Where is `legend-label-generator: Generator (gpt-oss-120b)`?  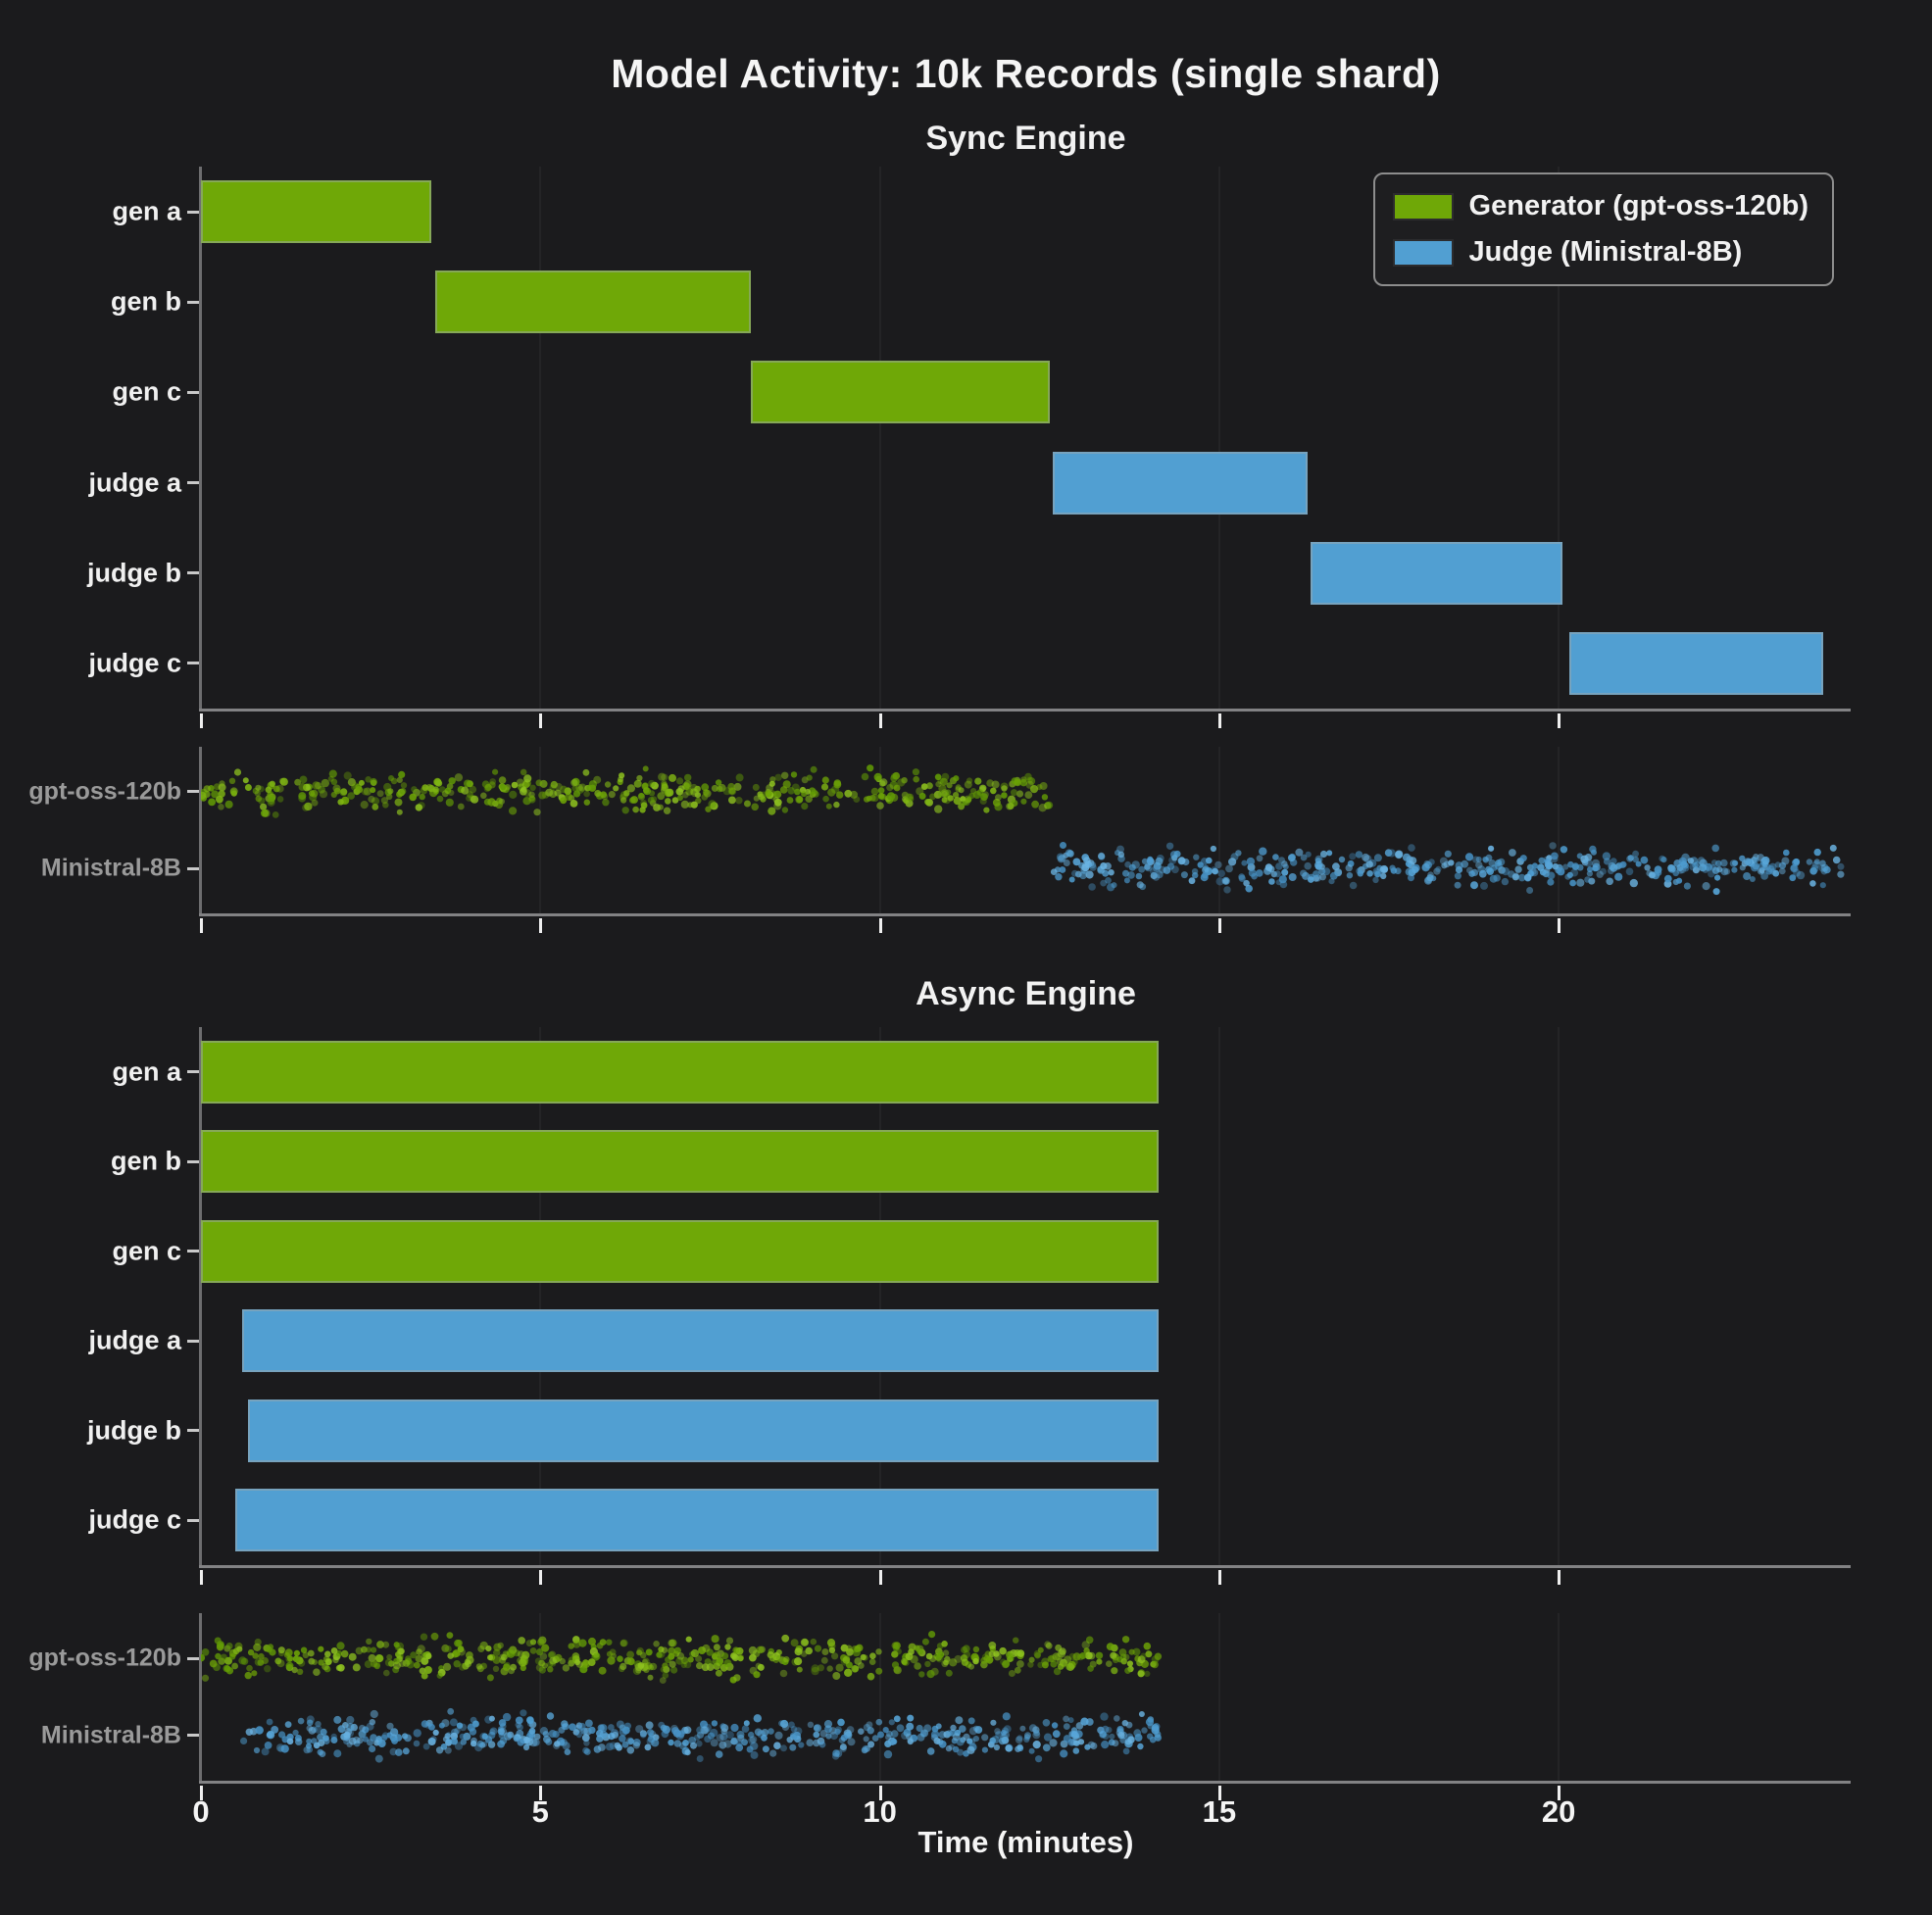
legend-label-generator: Generator (gpt-oss-120b) is located at coordinates (1638, 206).